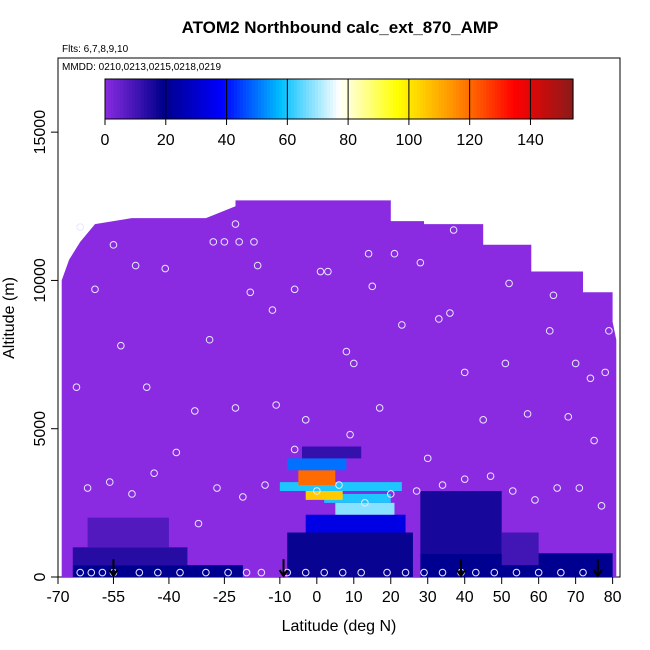 The height and width of the screenshot is (650, 650). I want to click on x-tick-label: -40, so click(168, 597).